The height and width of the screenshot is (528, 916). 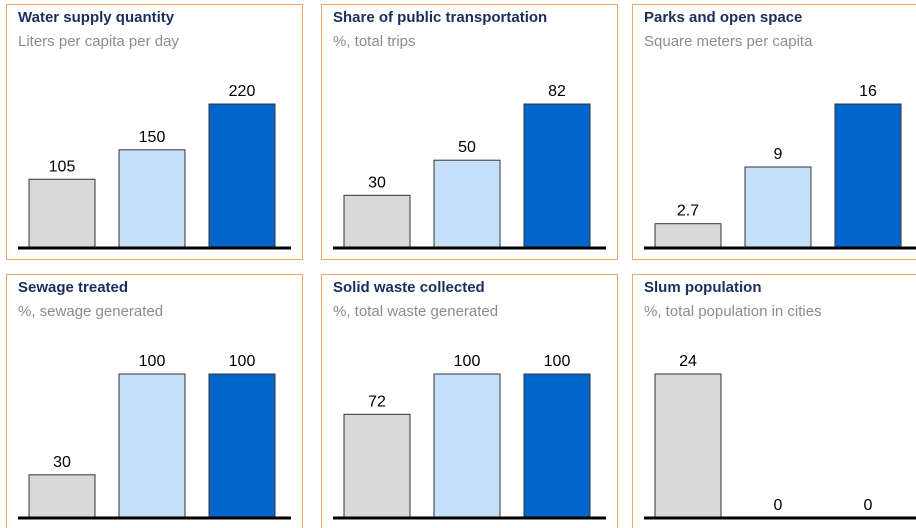 I want to click on value-label: 105, so click(x=61, y=166).